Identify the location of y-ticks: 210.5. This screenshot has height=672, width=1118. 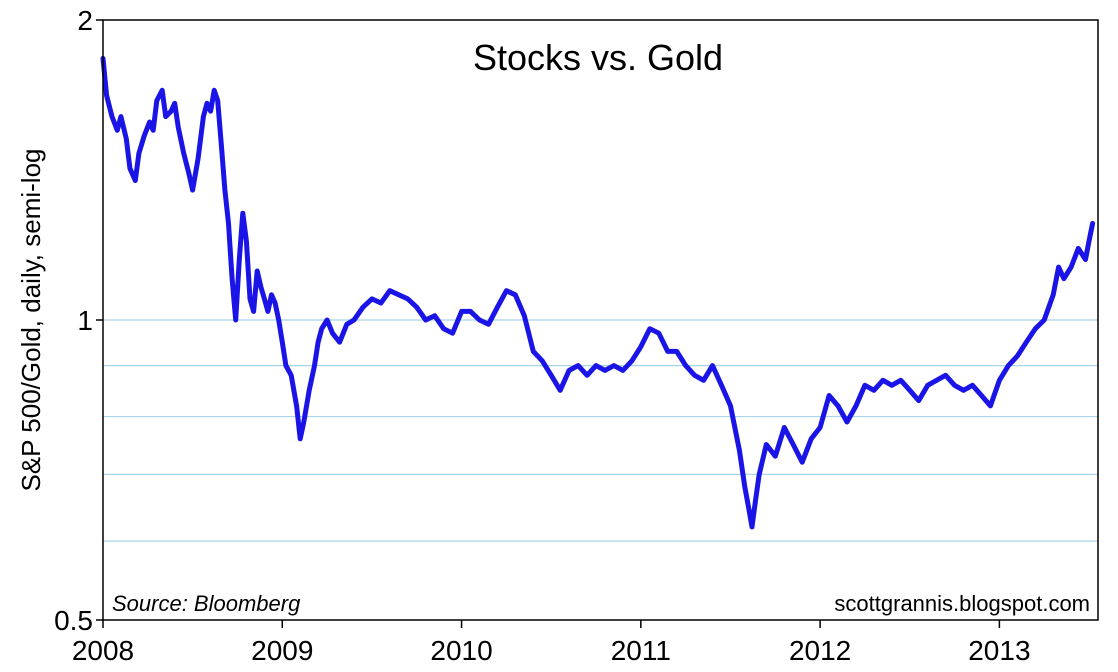
(78, 320).